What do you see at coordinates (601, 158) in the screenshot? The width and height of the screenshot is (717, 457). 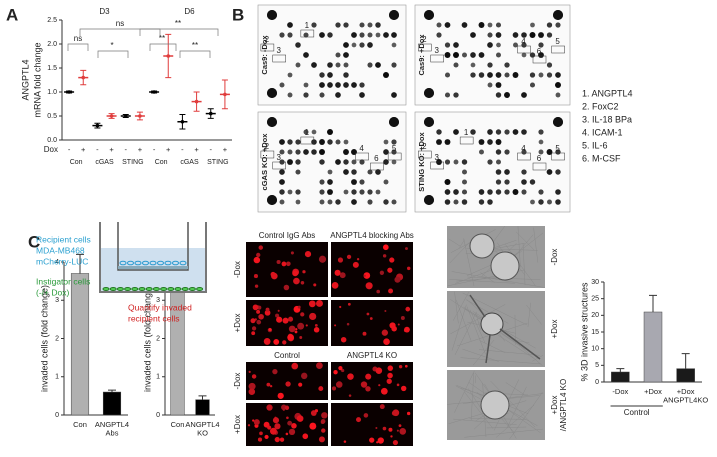 I see `cytokine: 6. M-CSF` at bounding box center [601, 158].